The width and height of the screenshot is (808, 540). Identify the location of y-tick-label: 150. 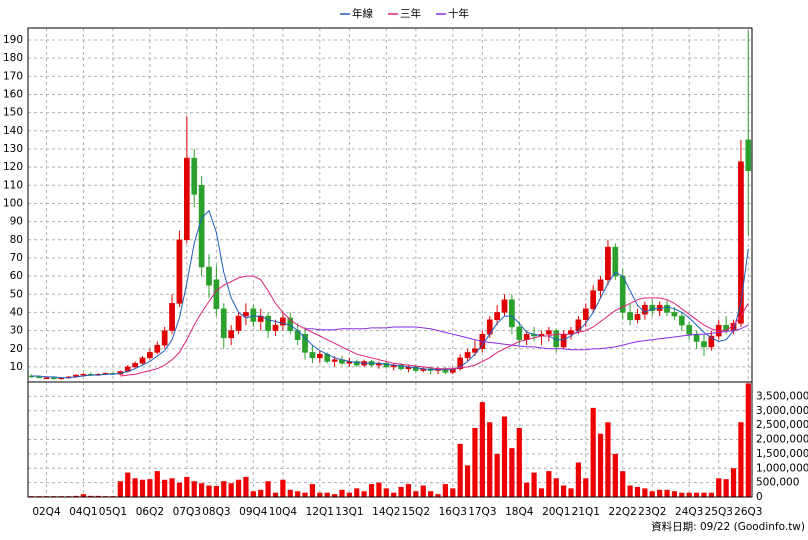
(13, 113).